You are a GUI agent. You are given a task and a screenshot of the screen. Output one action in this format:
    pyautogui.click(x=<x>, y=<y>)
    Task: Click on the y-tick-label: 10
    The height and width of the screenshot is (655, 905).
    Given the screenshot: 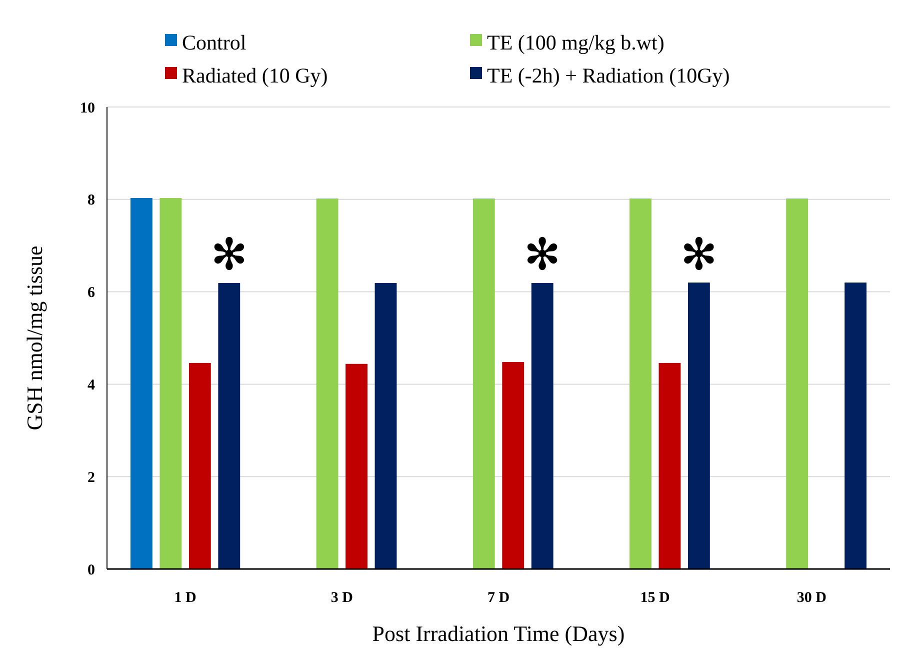 What is the action you would take?
    pyautogui.click(x=87, y=108)
    